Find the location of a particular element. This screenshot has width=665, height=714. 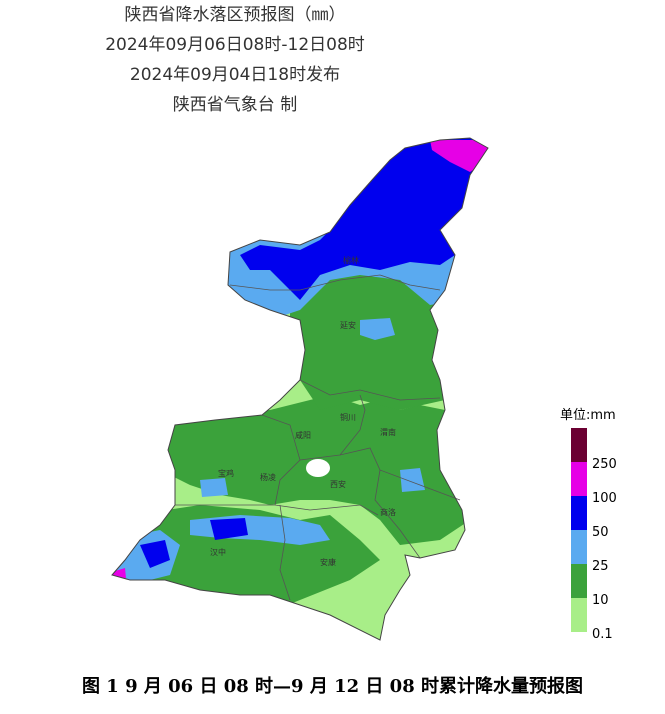

legend-label: 50 is located at coordinates (600, 532).